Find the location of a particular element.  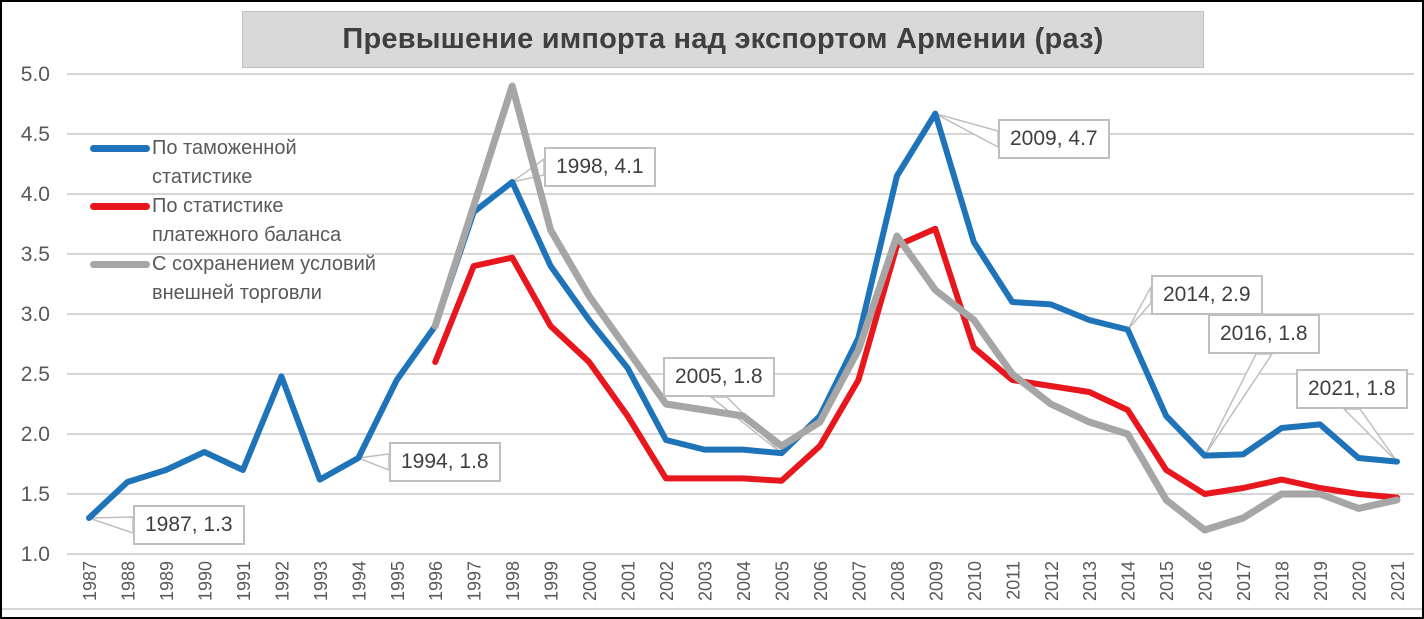

x-tick-label: 2013 is located at coordinates (1090, 581).